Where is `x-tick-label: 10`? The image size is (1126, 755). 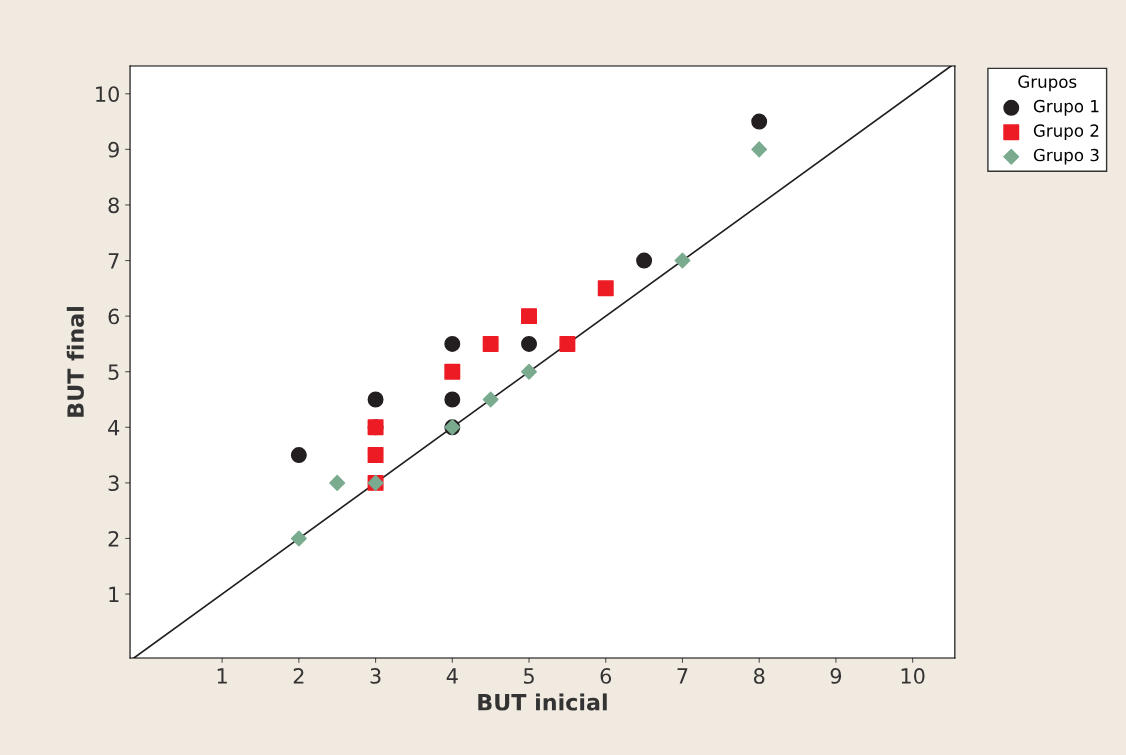
x-tick-label: 10 is located at coordinates (913, 676).